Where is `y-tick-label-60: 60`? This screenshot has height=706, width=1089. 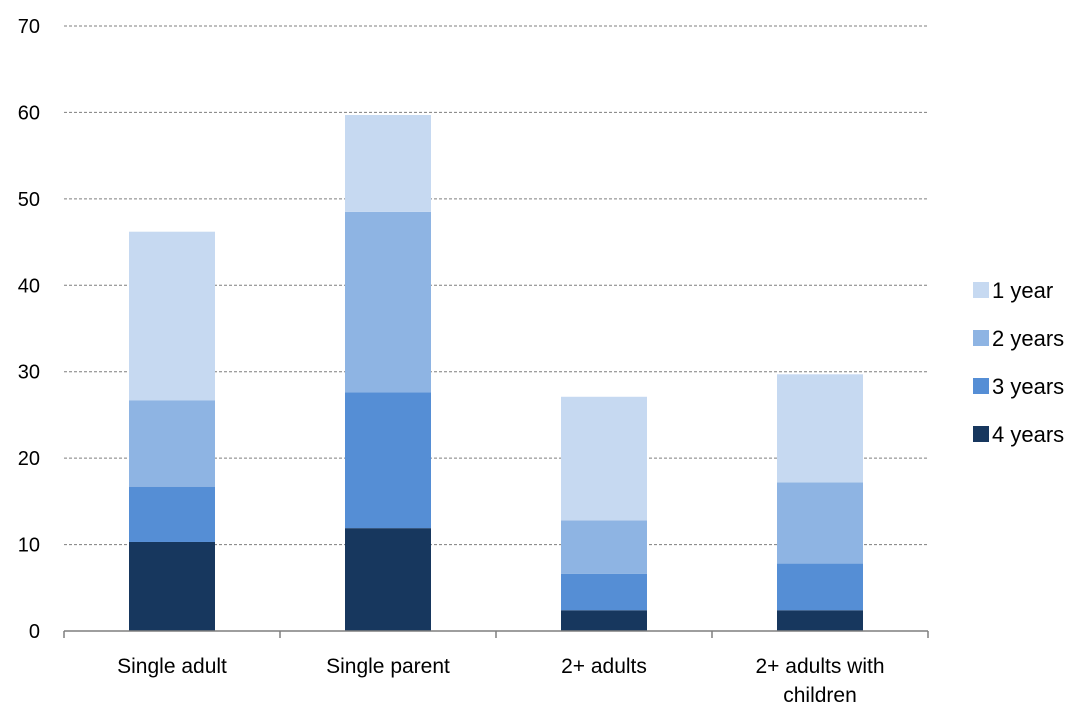
y-tick-label-60: 60 is located at coordinates (29, 113).